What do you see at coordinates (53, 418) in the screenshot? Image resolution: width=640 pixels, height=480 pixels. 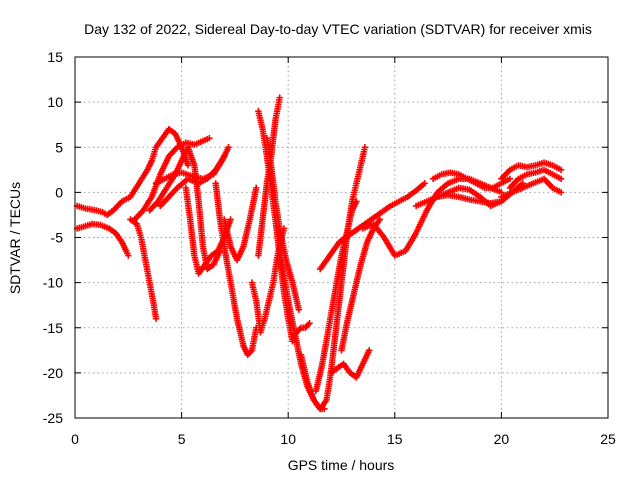 I see `y-tick-label: -25` at bounding box center [53, 418].